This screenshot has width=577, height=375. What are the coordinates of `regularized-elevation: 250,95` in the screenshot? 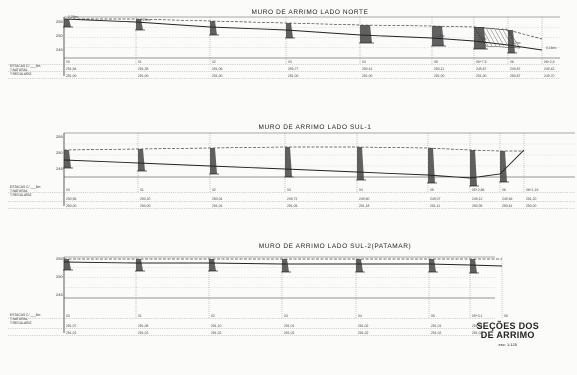 It's located at (477, 206).